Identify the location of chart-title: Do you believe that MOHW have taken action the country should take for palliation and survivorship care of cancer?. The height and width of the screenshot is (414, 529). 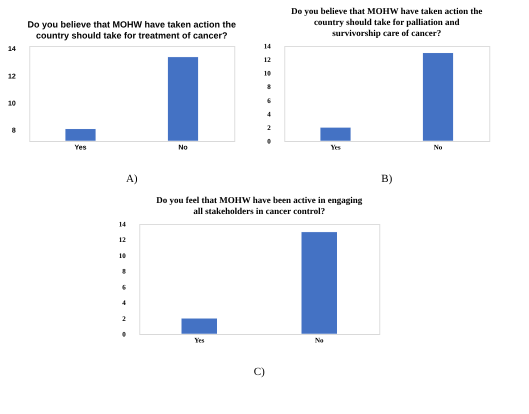
(386, 22).